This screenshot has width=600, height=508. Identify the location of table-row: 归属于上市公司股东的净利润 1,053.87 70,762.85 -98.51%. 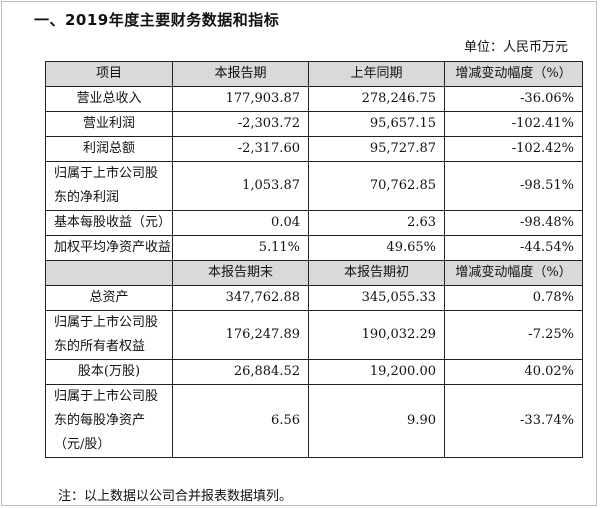
(314, 186).